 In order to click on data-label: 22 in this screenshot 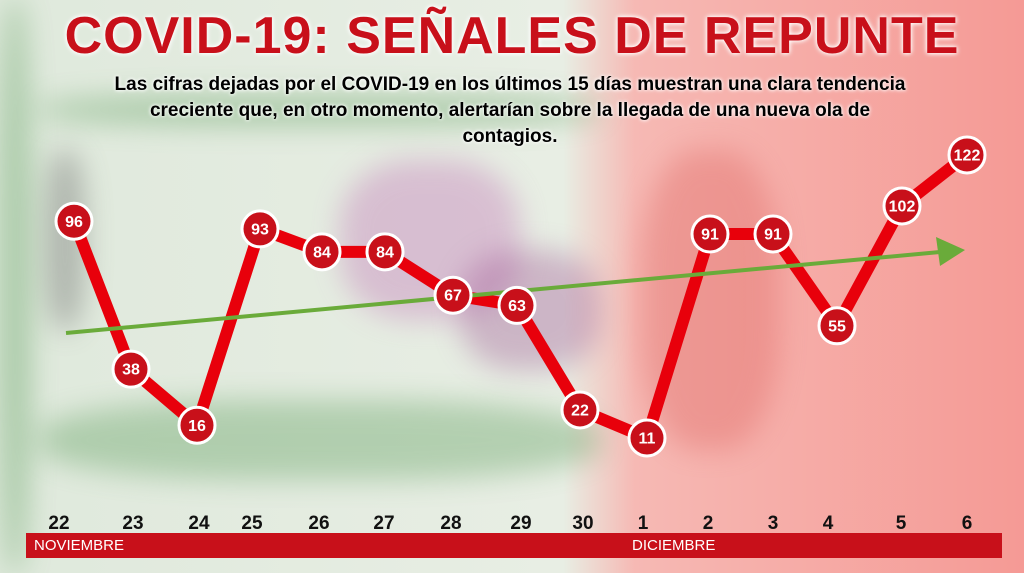, I will do `click(580, 410)`.